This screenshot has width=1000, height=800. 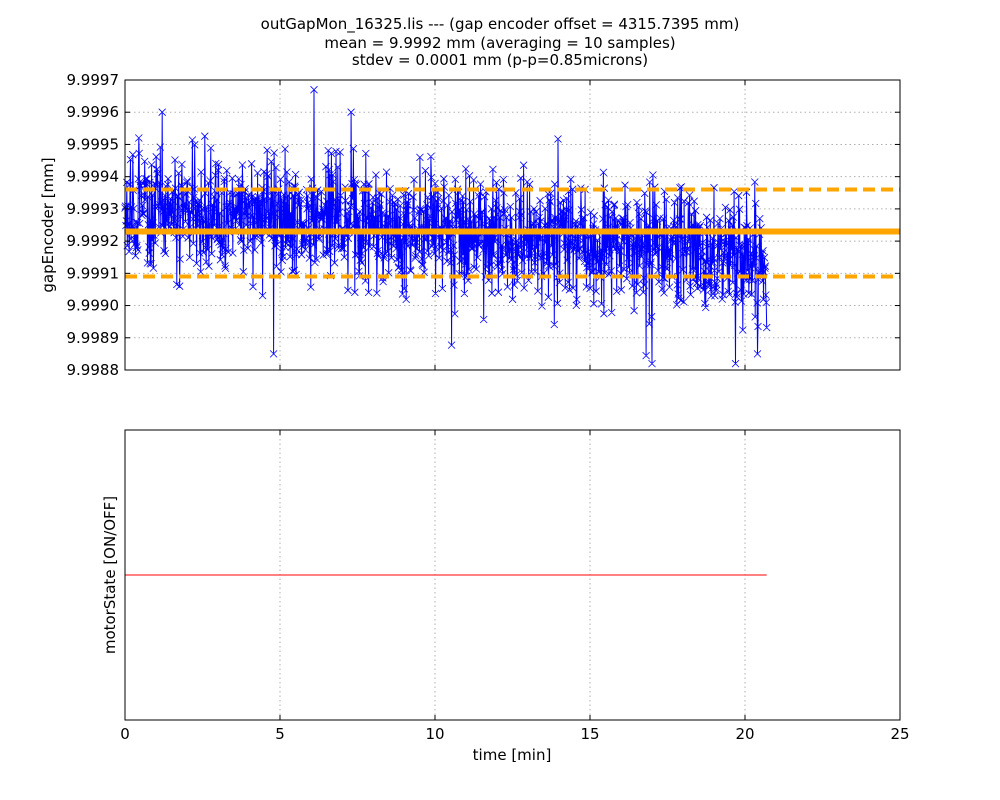 I want to click on top-y-tick-label: 9.9992, so click(x=93, y=241).